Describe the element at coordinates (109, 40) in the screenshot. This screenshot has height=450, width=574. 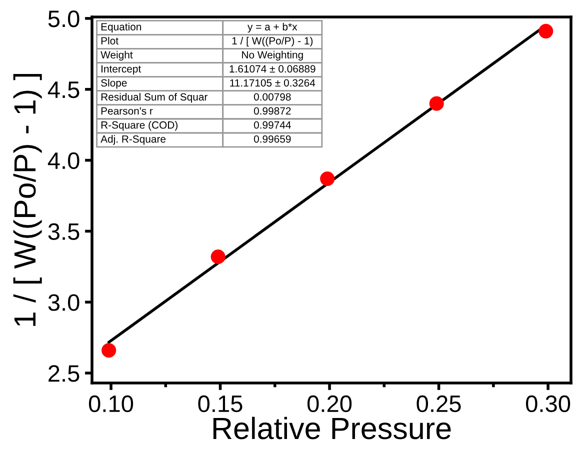
I see `annotation: Plot` at that location.